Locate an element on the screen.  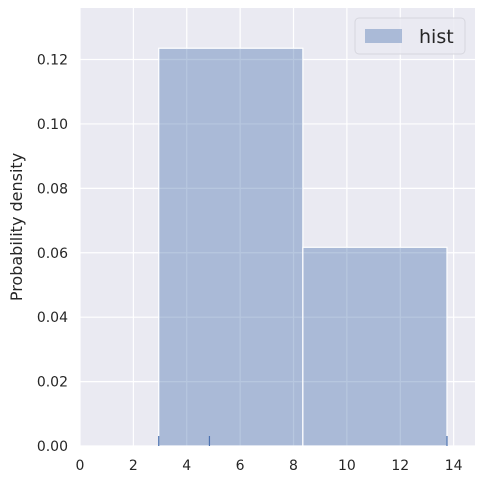
rug-marks is located at coordinates (303, 441).